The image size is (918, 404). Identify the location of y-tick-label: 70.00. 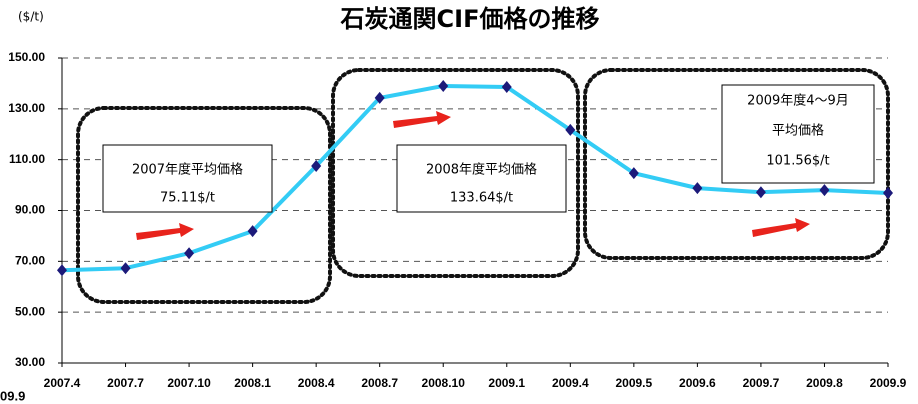
(30, 261).